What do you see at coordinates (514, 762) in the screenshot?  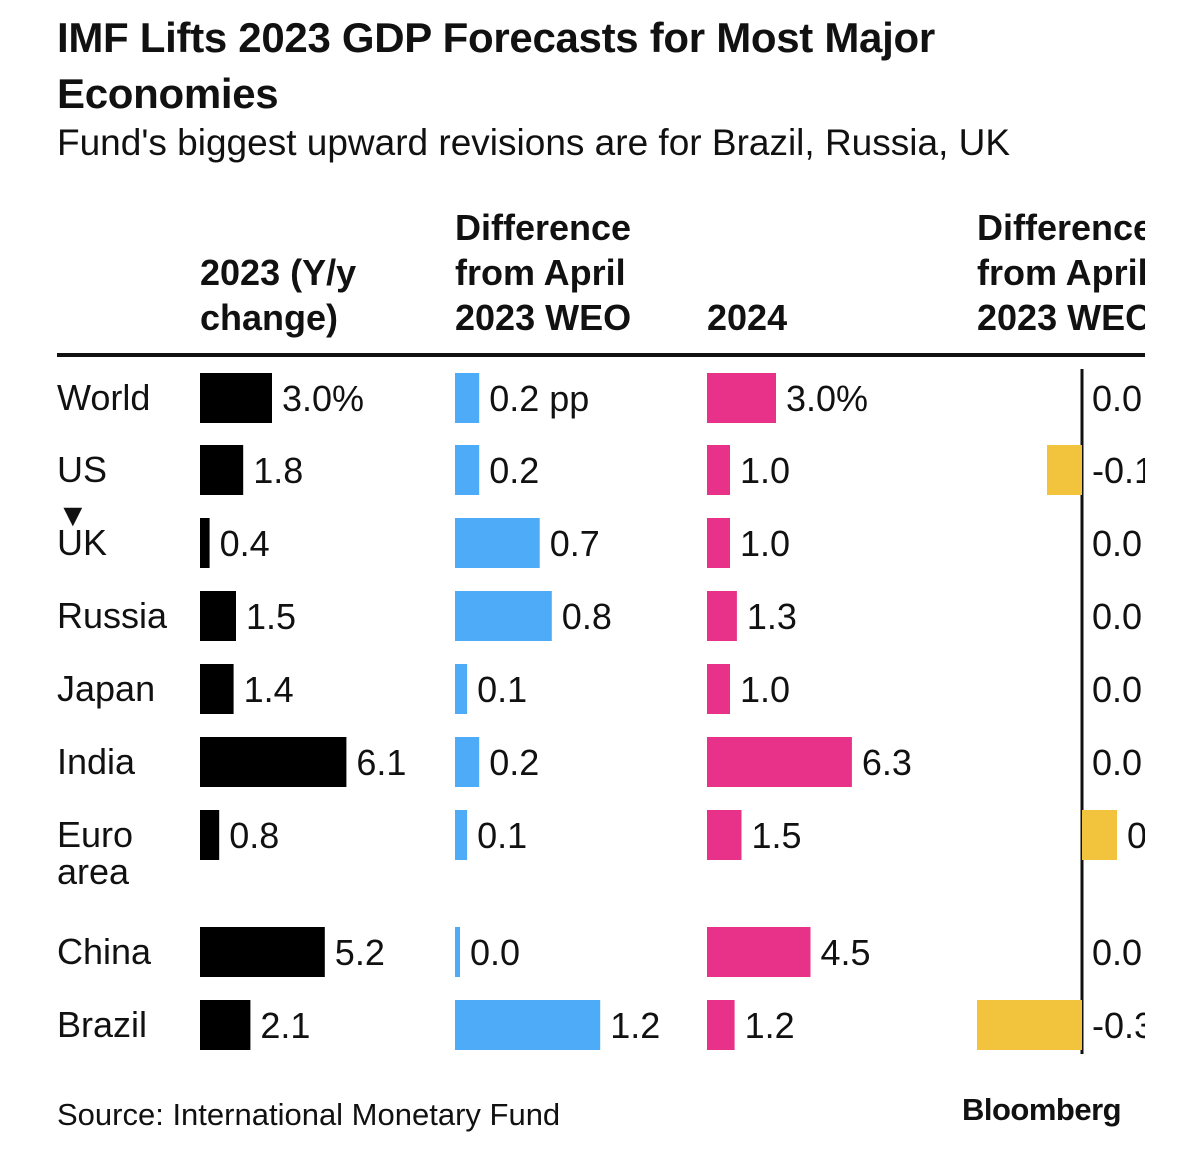 I see `value-label-india-col1: 0.2` at bounding box center [514, 762].